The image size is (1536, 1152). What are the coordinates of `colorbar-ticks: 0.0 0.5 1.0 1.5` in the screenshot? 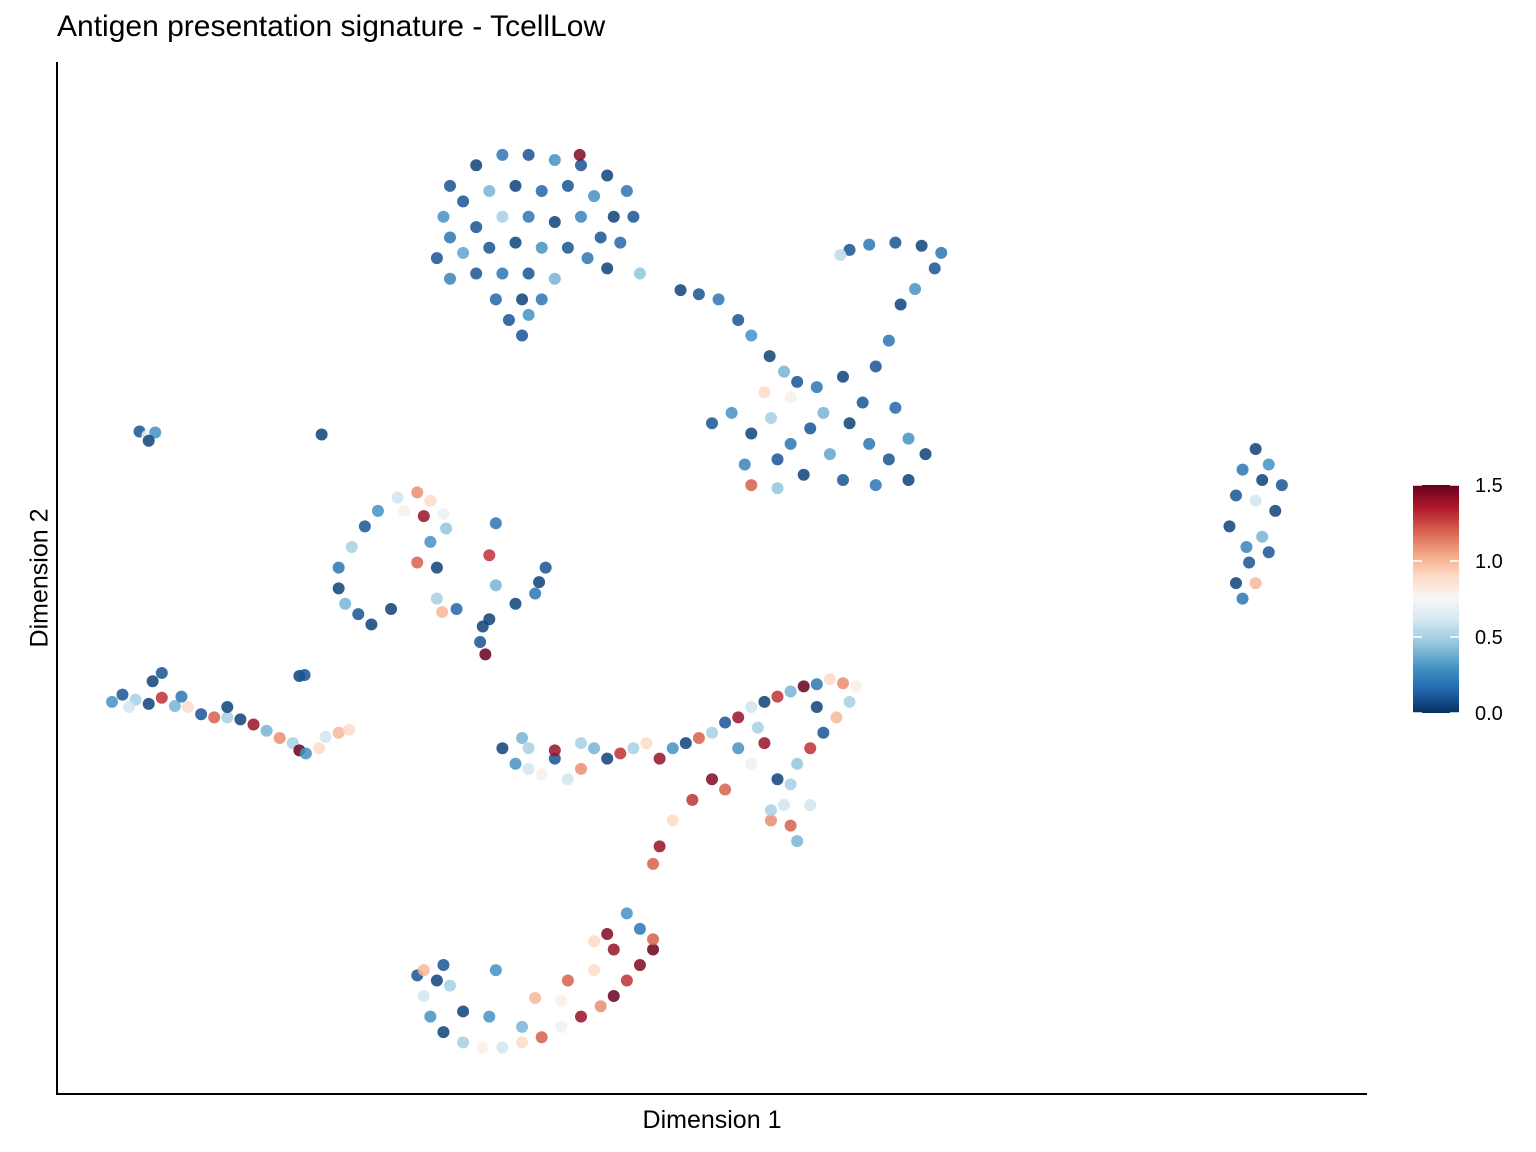 It's located at (1458, 600).